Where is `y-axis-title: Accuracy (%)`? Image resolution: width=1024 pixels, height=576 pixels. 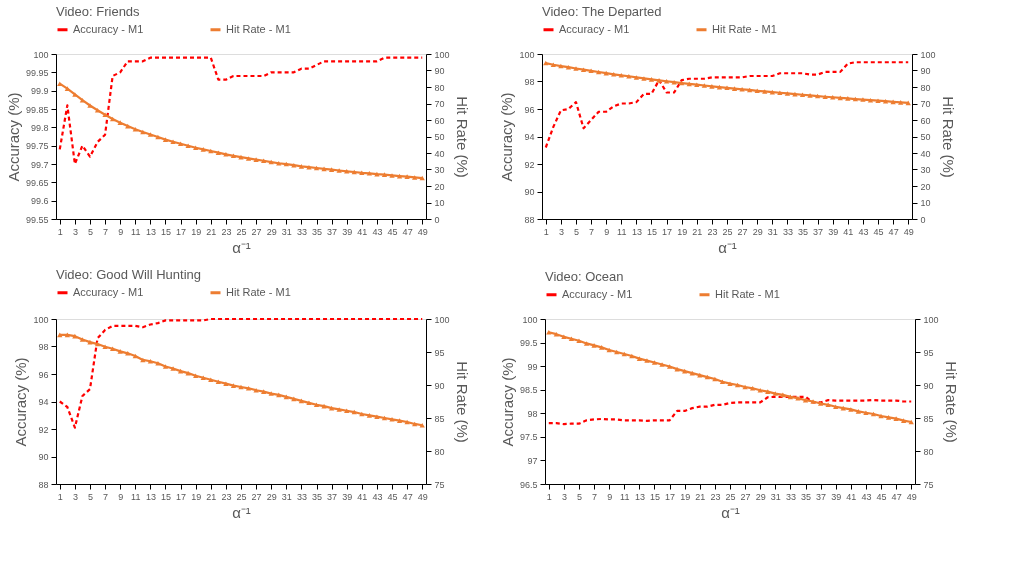
y-axis-title: Accuracy (%) is located at coordinates (13, 137).